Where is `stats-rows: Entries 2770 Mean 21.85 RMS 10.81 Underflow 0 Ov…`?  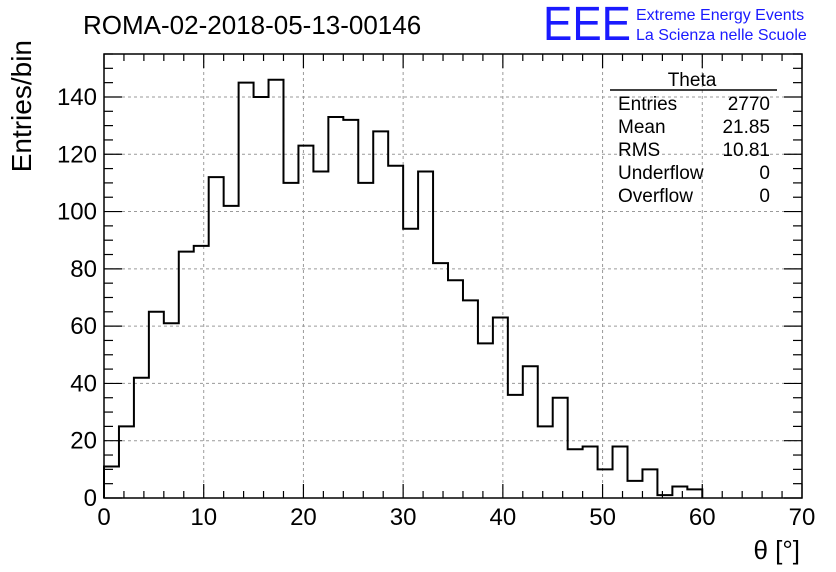
stats-rows: Entries 2770 Mean 21.85 RMS 10.81 Underflow 0 Ov… is located at coordinates (694, 150).